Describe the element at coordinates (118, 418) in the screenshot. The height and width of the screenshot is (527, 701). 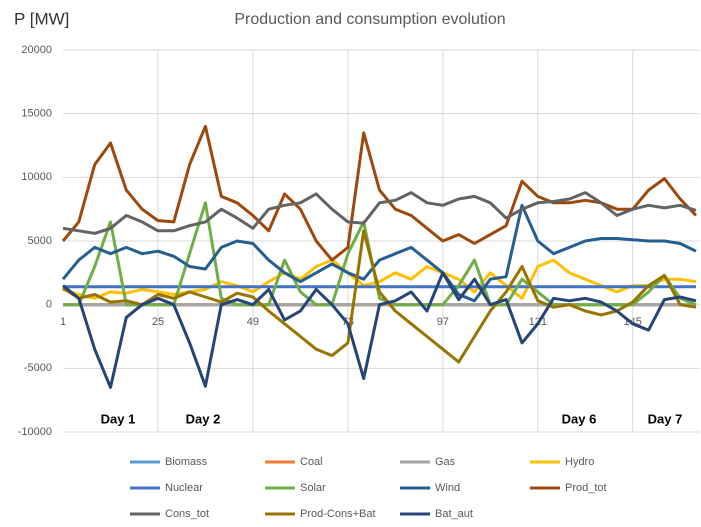
I see `annotation: Day 1` at that location.